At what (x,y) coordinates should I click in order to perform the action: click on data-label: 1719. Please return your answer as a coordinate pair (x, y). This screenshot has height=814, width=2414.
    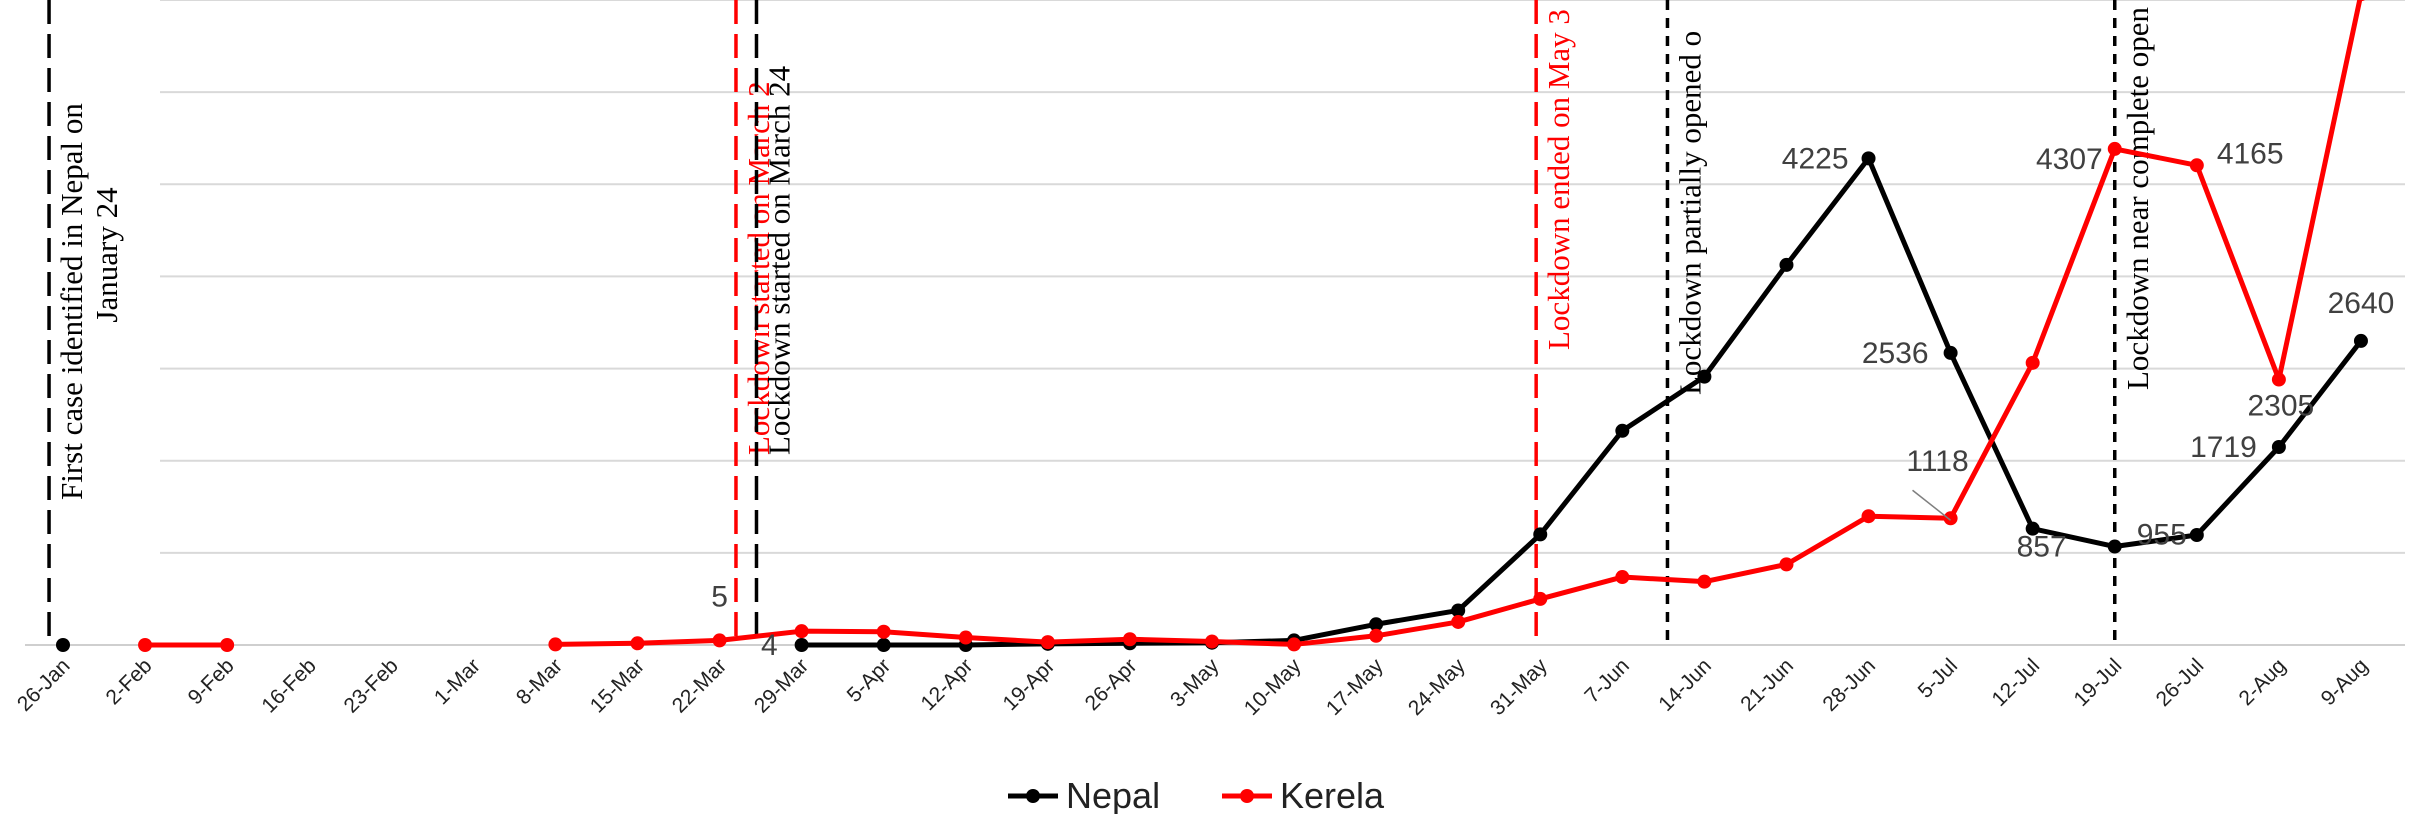
    Looking at the image, I should click on (2223, 447).